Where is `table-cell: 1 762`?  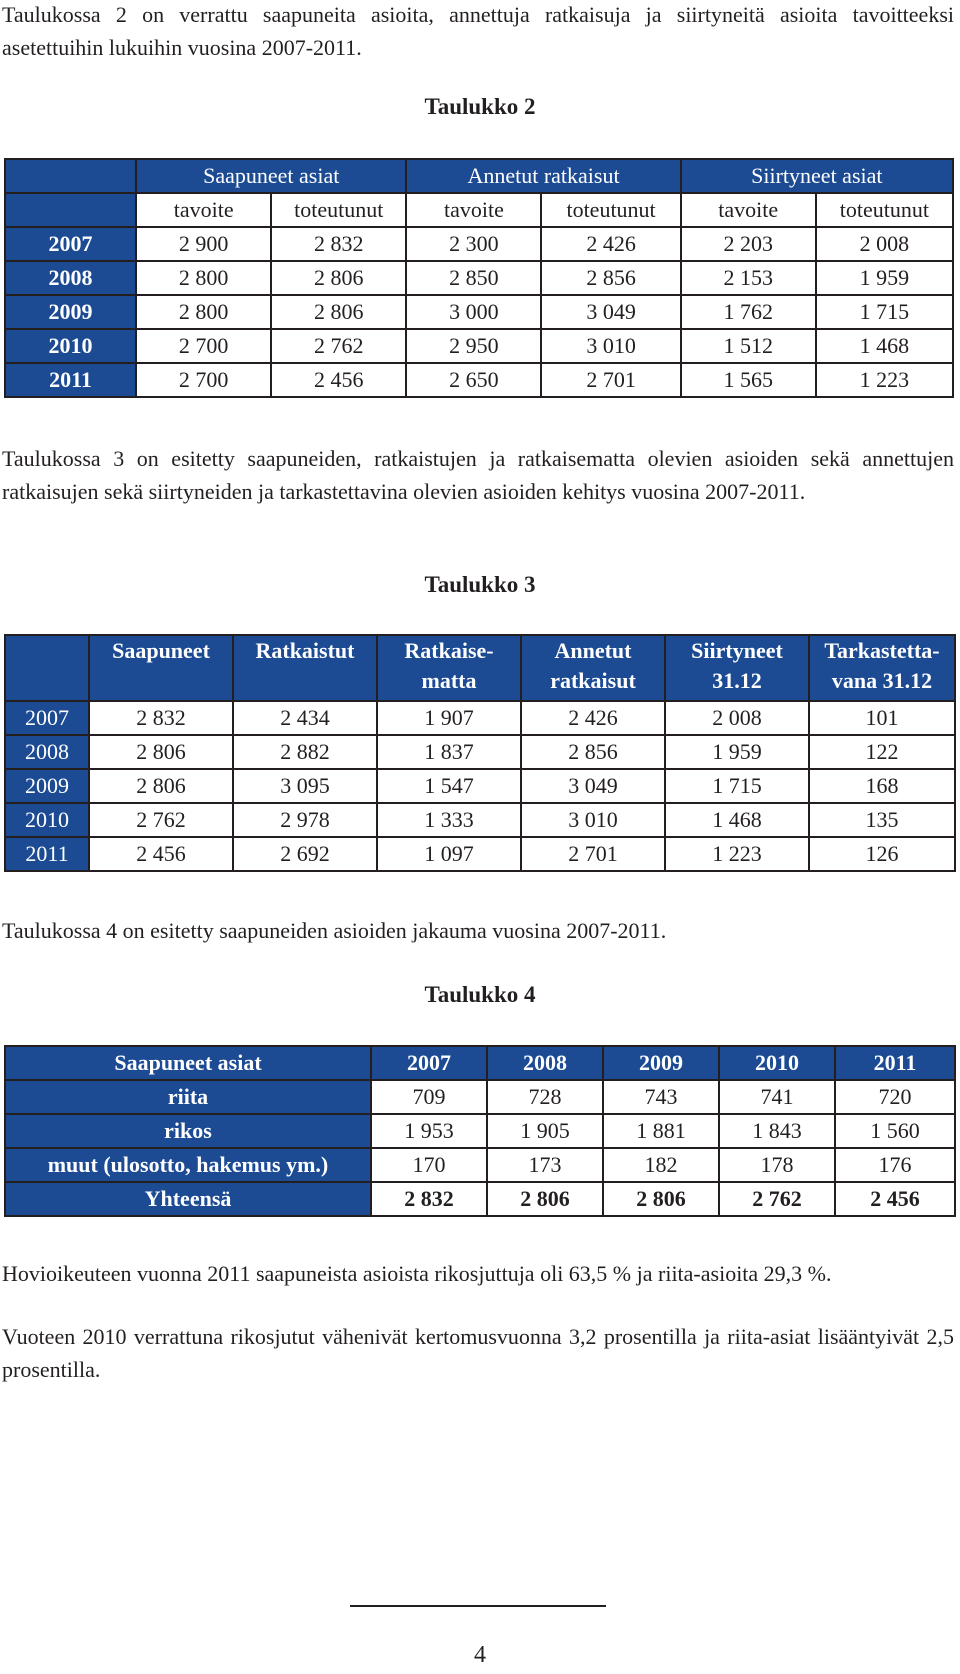 table-cell: 1 762 is located at coordinates (748, 312).